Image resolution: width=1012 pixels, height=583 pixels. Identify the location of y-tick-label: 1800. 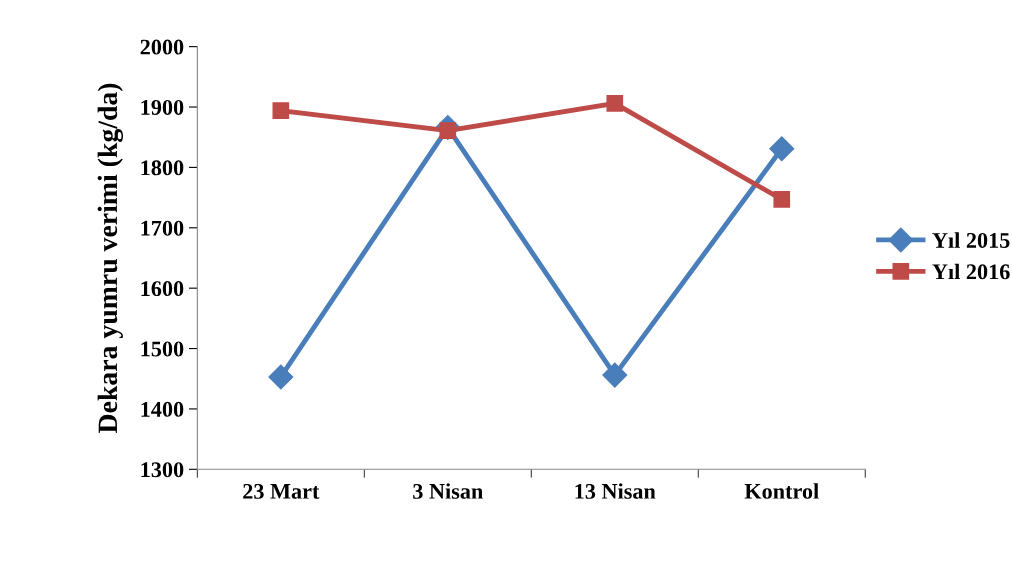
(162, 168).